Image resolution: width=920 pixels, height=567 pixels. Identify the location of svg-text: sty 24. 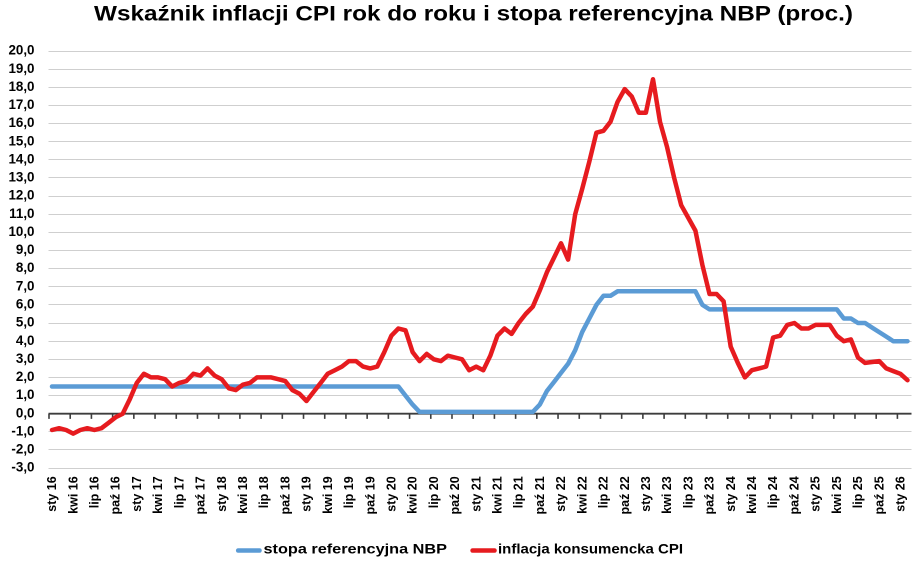
(731, 493).